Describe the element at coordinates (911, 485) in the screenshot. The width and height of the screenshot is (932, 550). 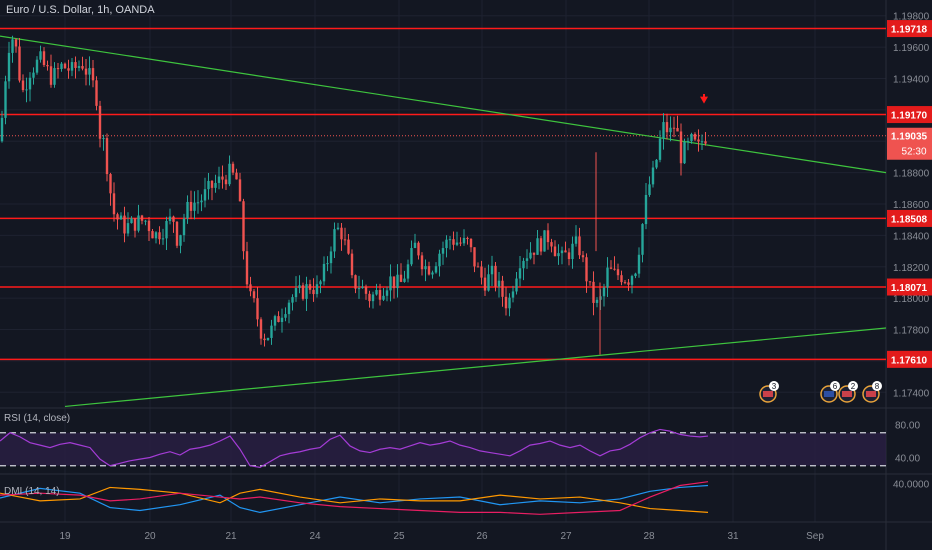
I see `dmi-tick-label: 40.0000` at that location.